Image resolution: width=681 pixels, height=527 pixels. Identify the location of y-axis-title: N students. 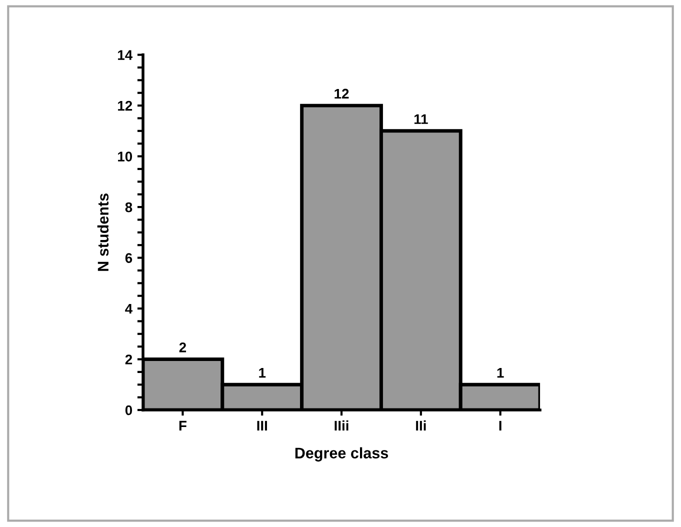
(103, 232).